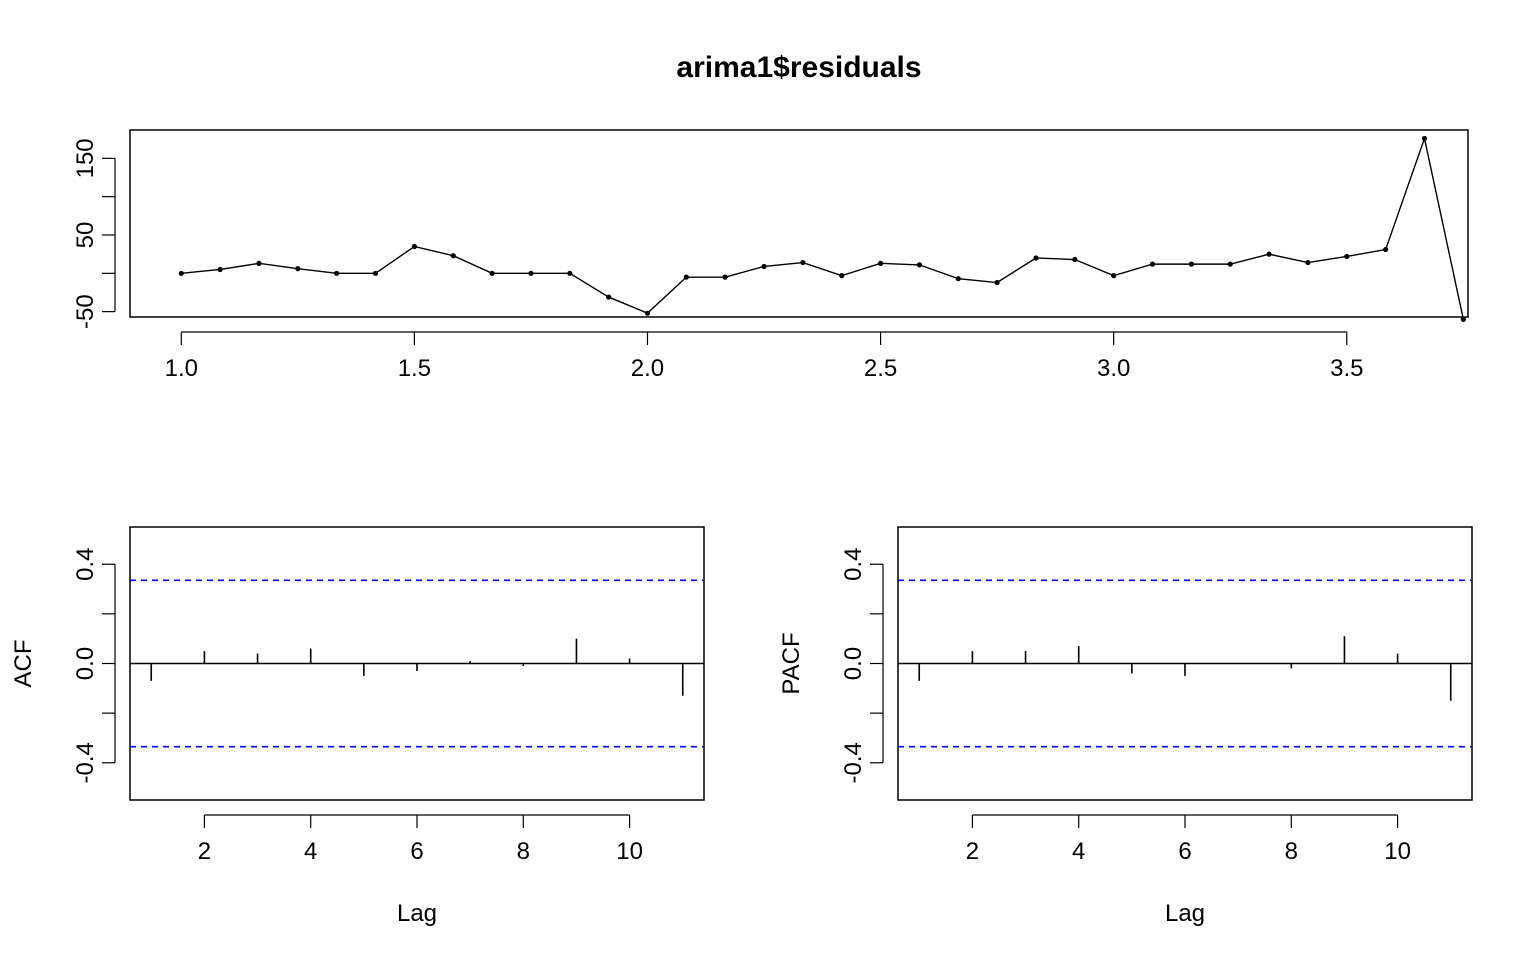 The width and height of the screenshot is (1536, 960). I want to click on x-tick-label: 2.0, so click(647, 368).